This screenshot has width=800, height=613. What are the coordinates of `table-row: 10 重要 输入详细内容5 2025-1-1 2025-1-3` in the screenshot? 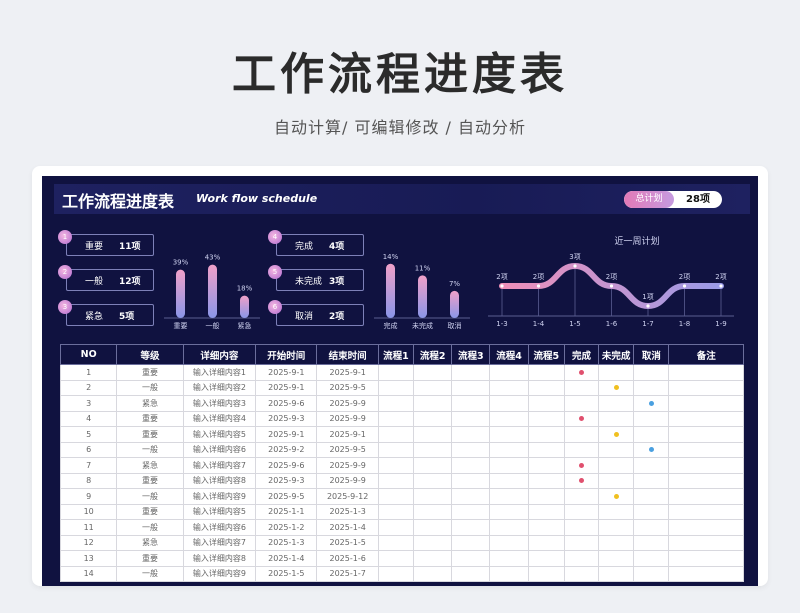 It's located at (401, 511).